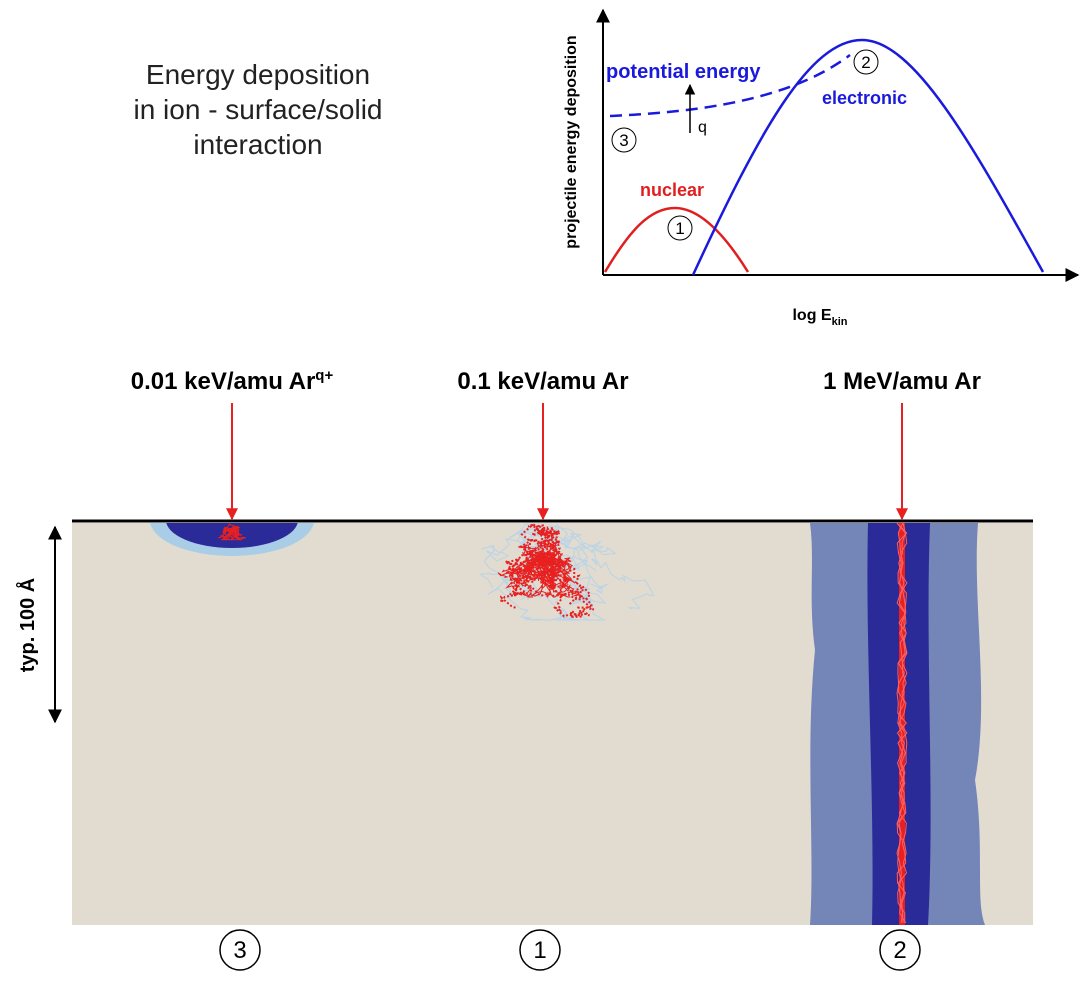  What do you see at coordinates (868, 157) in the screenshot?
I see `electronic-curve` at bounding box center [868, 157].